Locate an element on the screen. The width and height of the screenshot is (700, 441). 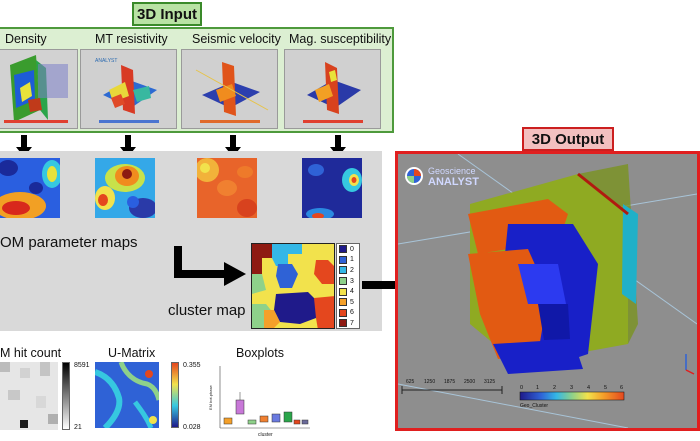
som-map-mt-resistivity is located at coordinates (125, 188).